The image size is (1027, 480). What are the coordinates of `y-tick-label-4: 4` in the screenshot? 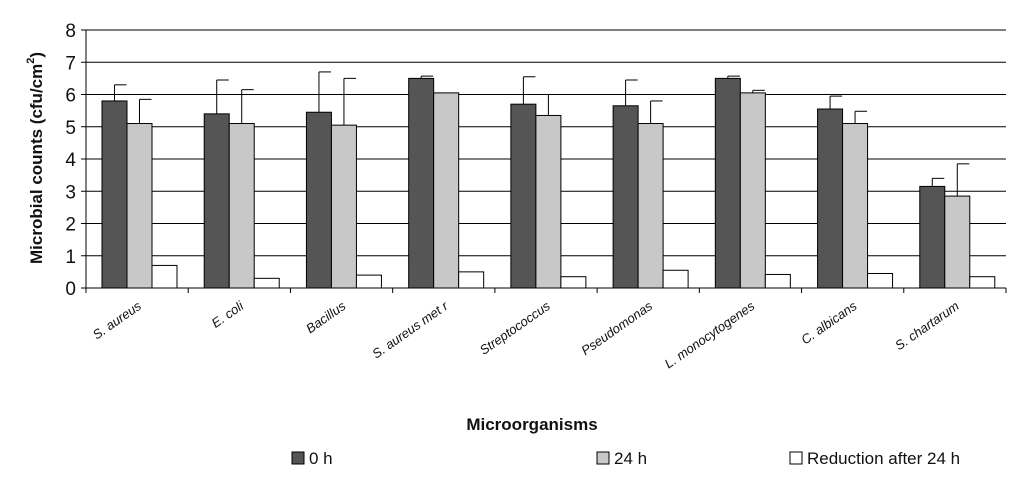 It's located at (70, 160).